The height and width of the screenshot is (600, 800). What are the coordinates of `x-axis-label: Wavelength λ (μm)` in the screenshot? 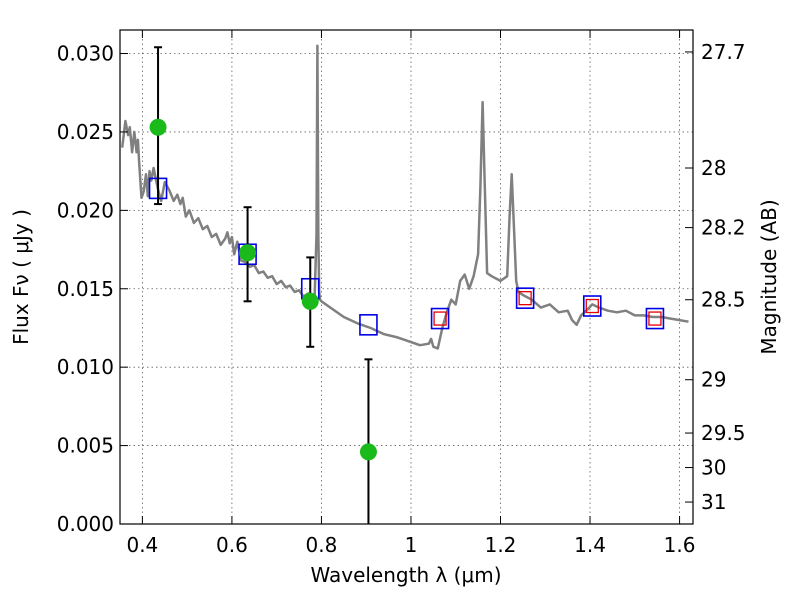 It's located at (405, 575).